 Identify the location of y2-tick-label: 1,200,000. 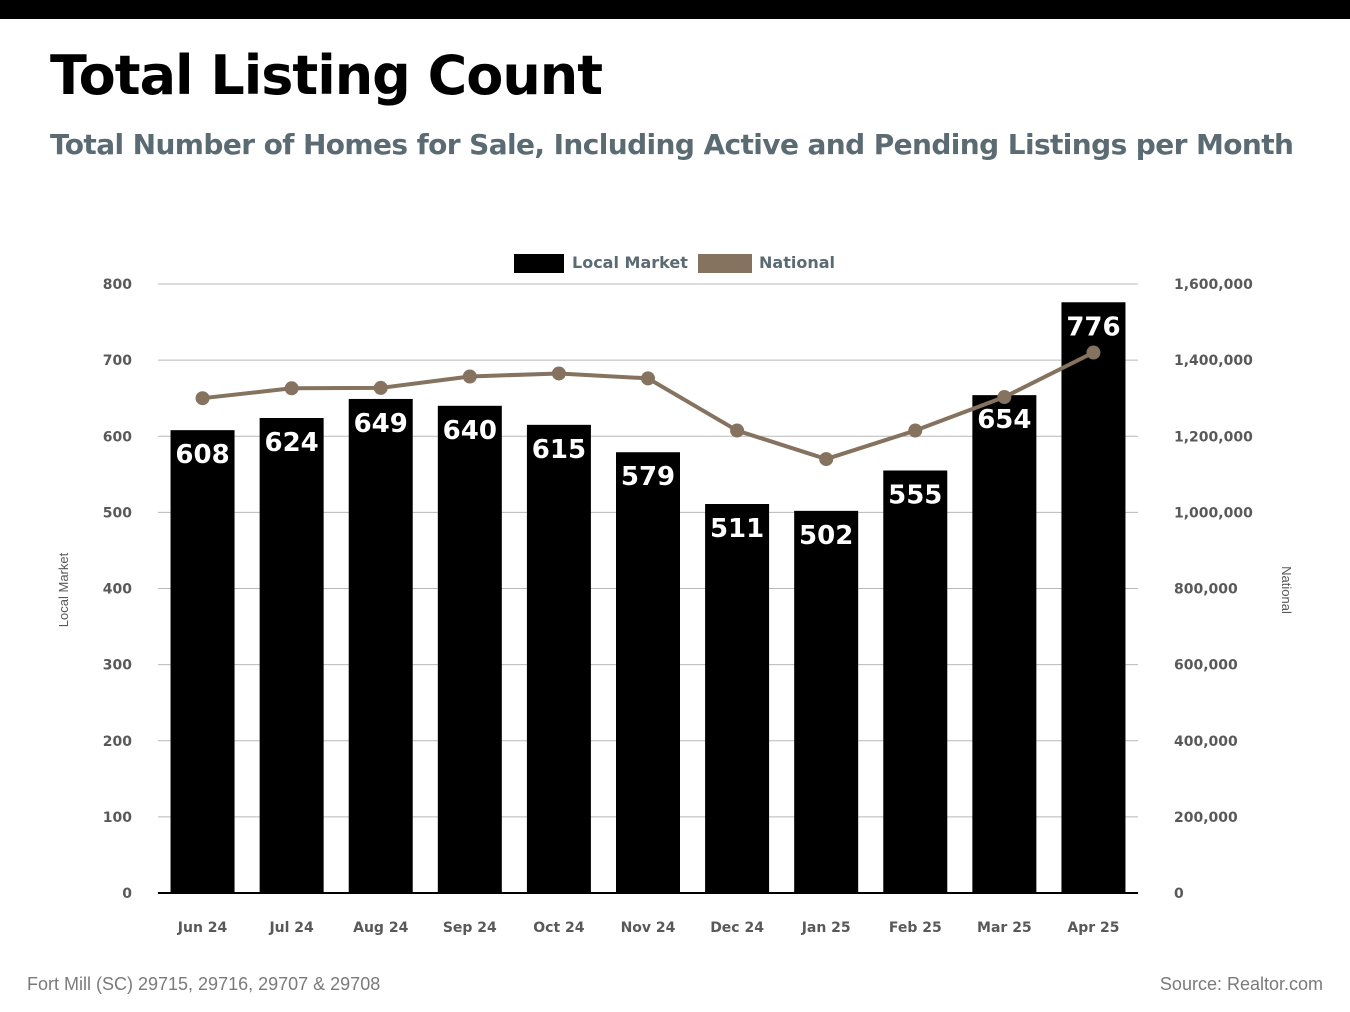
(1213, 437).